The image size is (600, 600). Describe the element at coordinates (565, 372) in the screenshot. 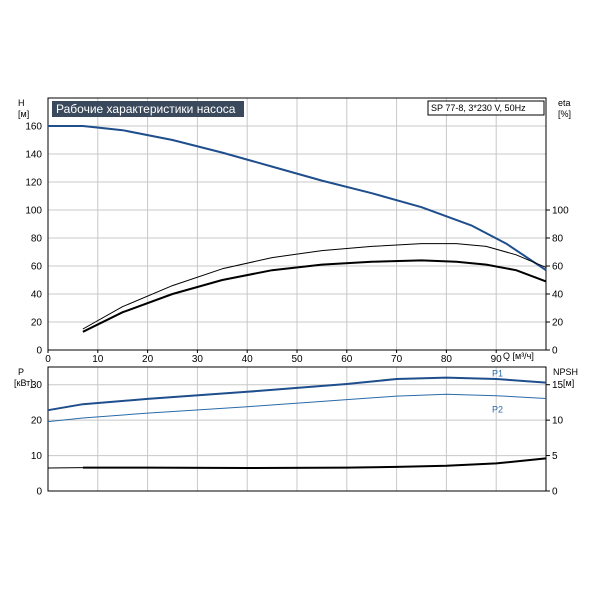

I see `right-axis-label-NPSH: NPSH` at that location.